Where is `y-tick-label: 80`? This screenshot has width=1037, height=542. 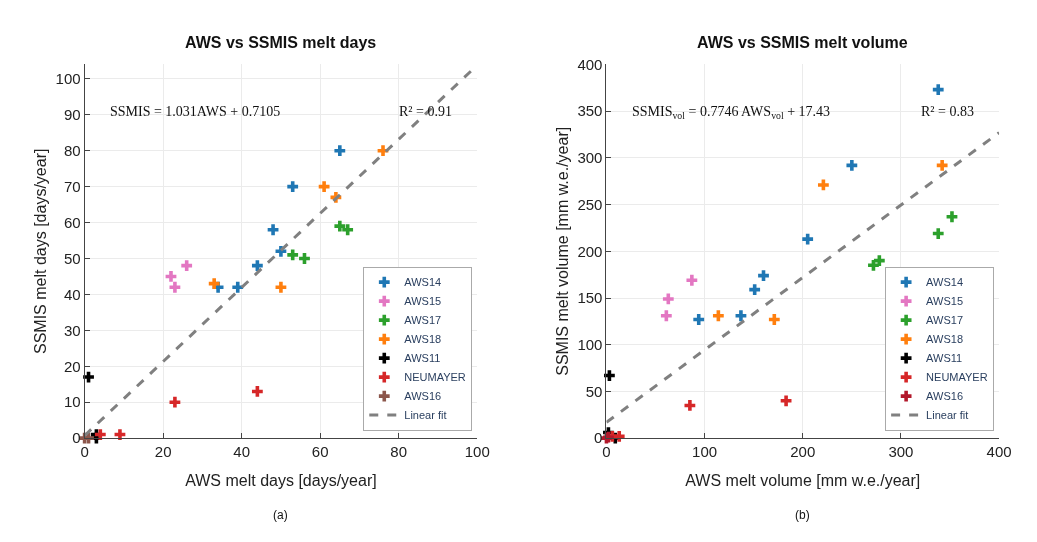
y-tick-label: 80 is located at coordinates (72, 150).